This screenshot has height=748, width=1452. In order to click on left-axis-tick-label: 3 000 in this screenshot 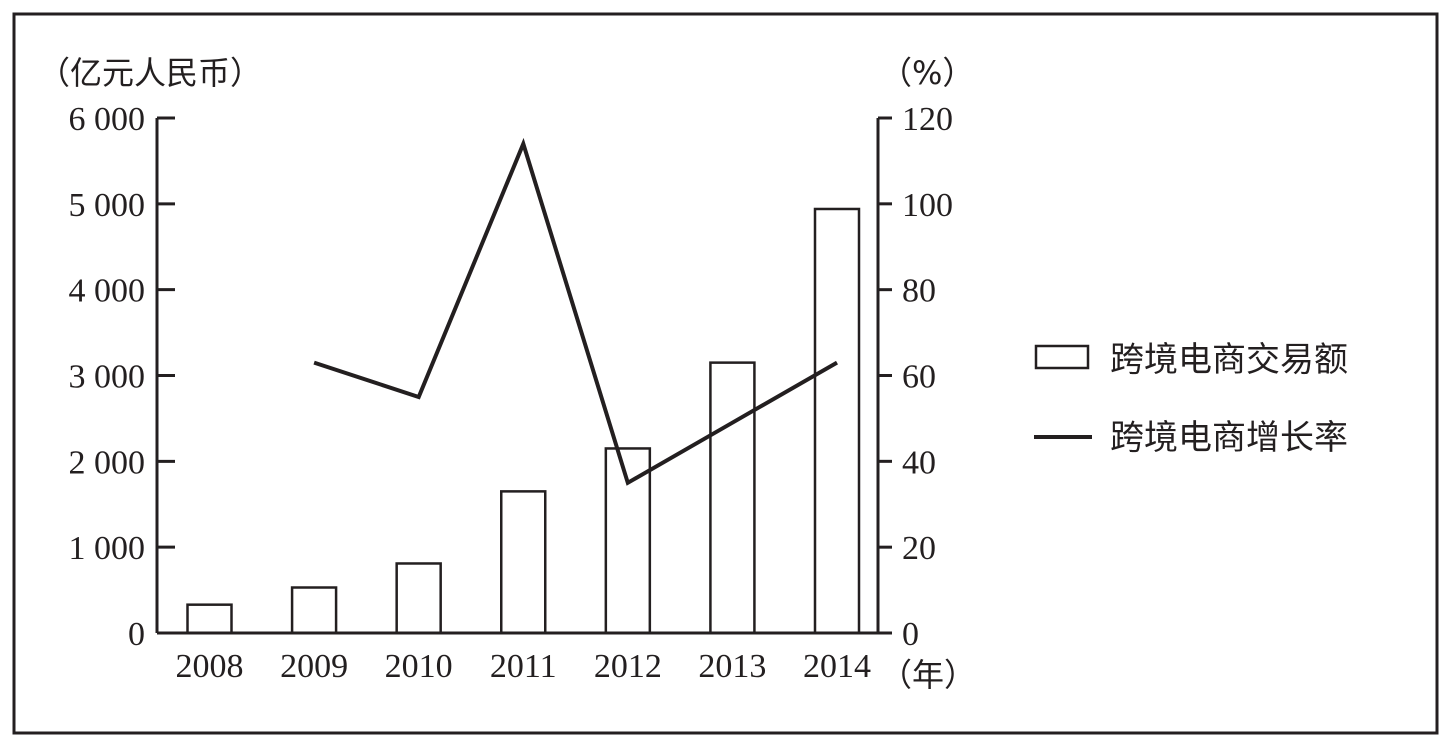, I will do `click(107, 377)`.